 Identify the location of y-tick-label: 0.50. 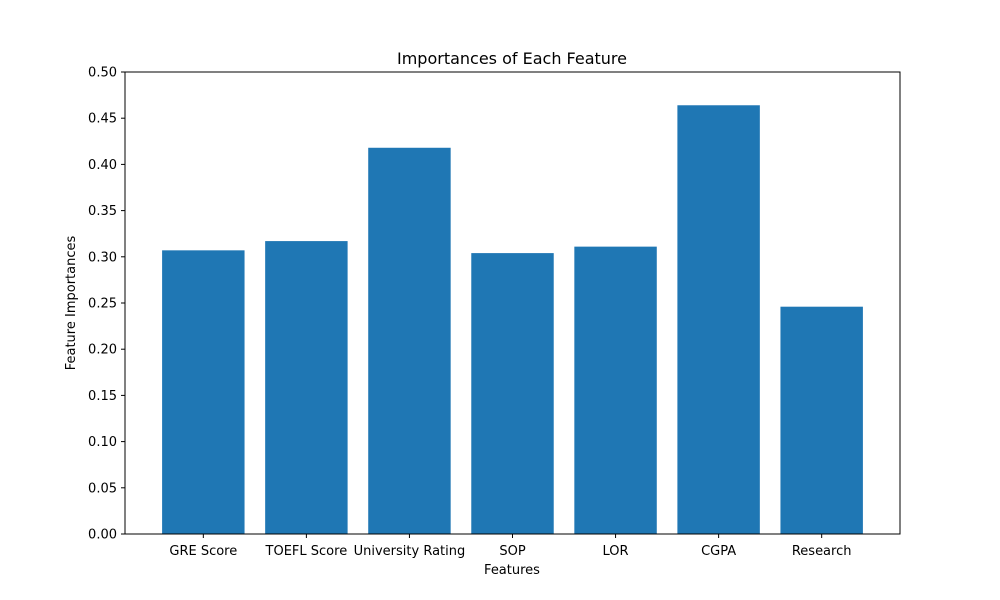
(102, 73).